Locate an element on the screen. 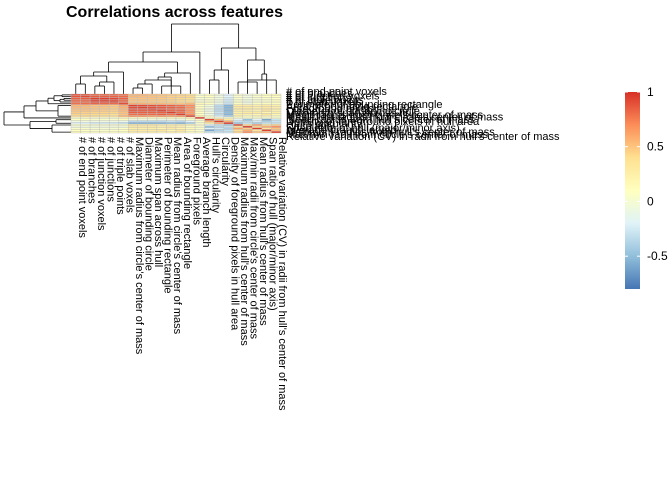 Image resolution: width=672 pixels, height=480 pixels. column-label: Average branch length is located at coordinates (206, 192).